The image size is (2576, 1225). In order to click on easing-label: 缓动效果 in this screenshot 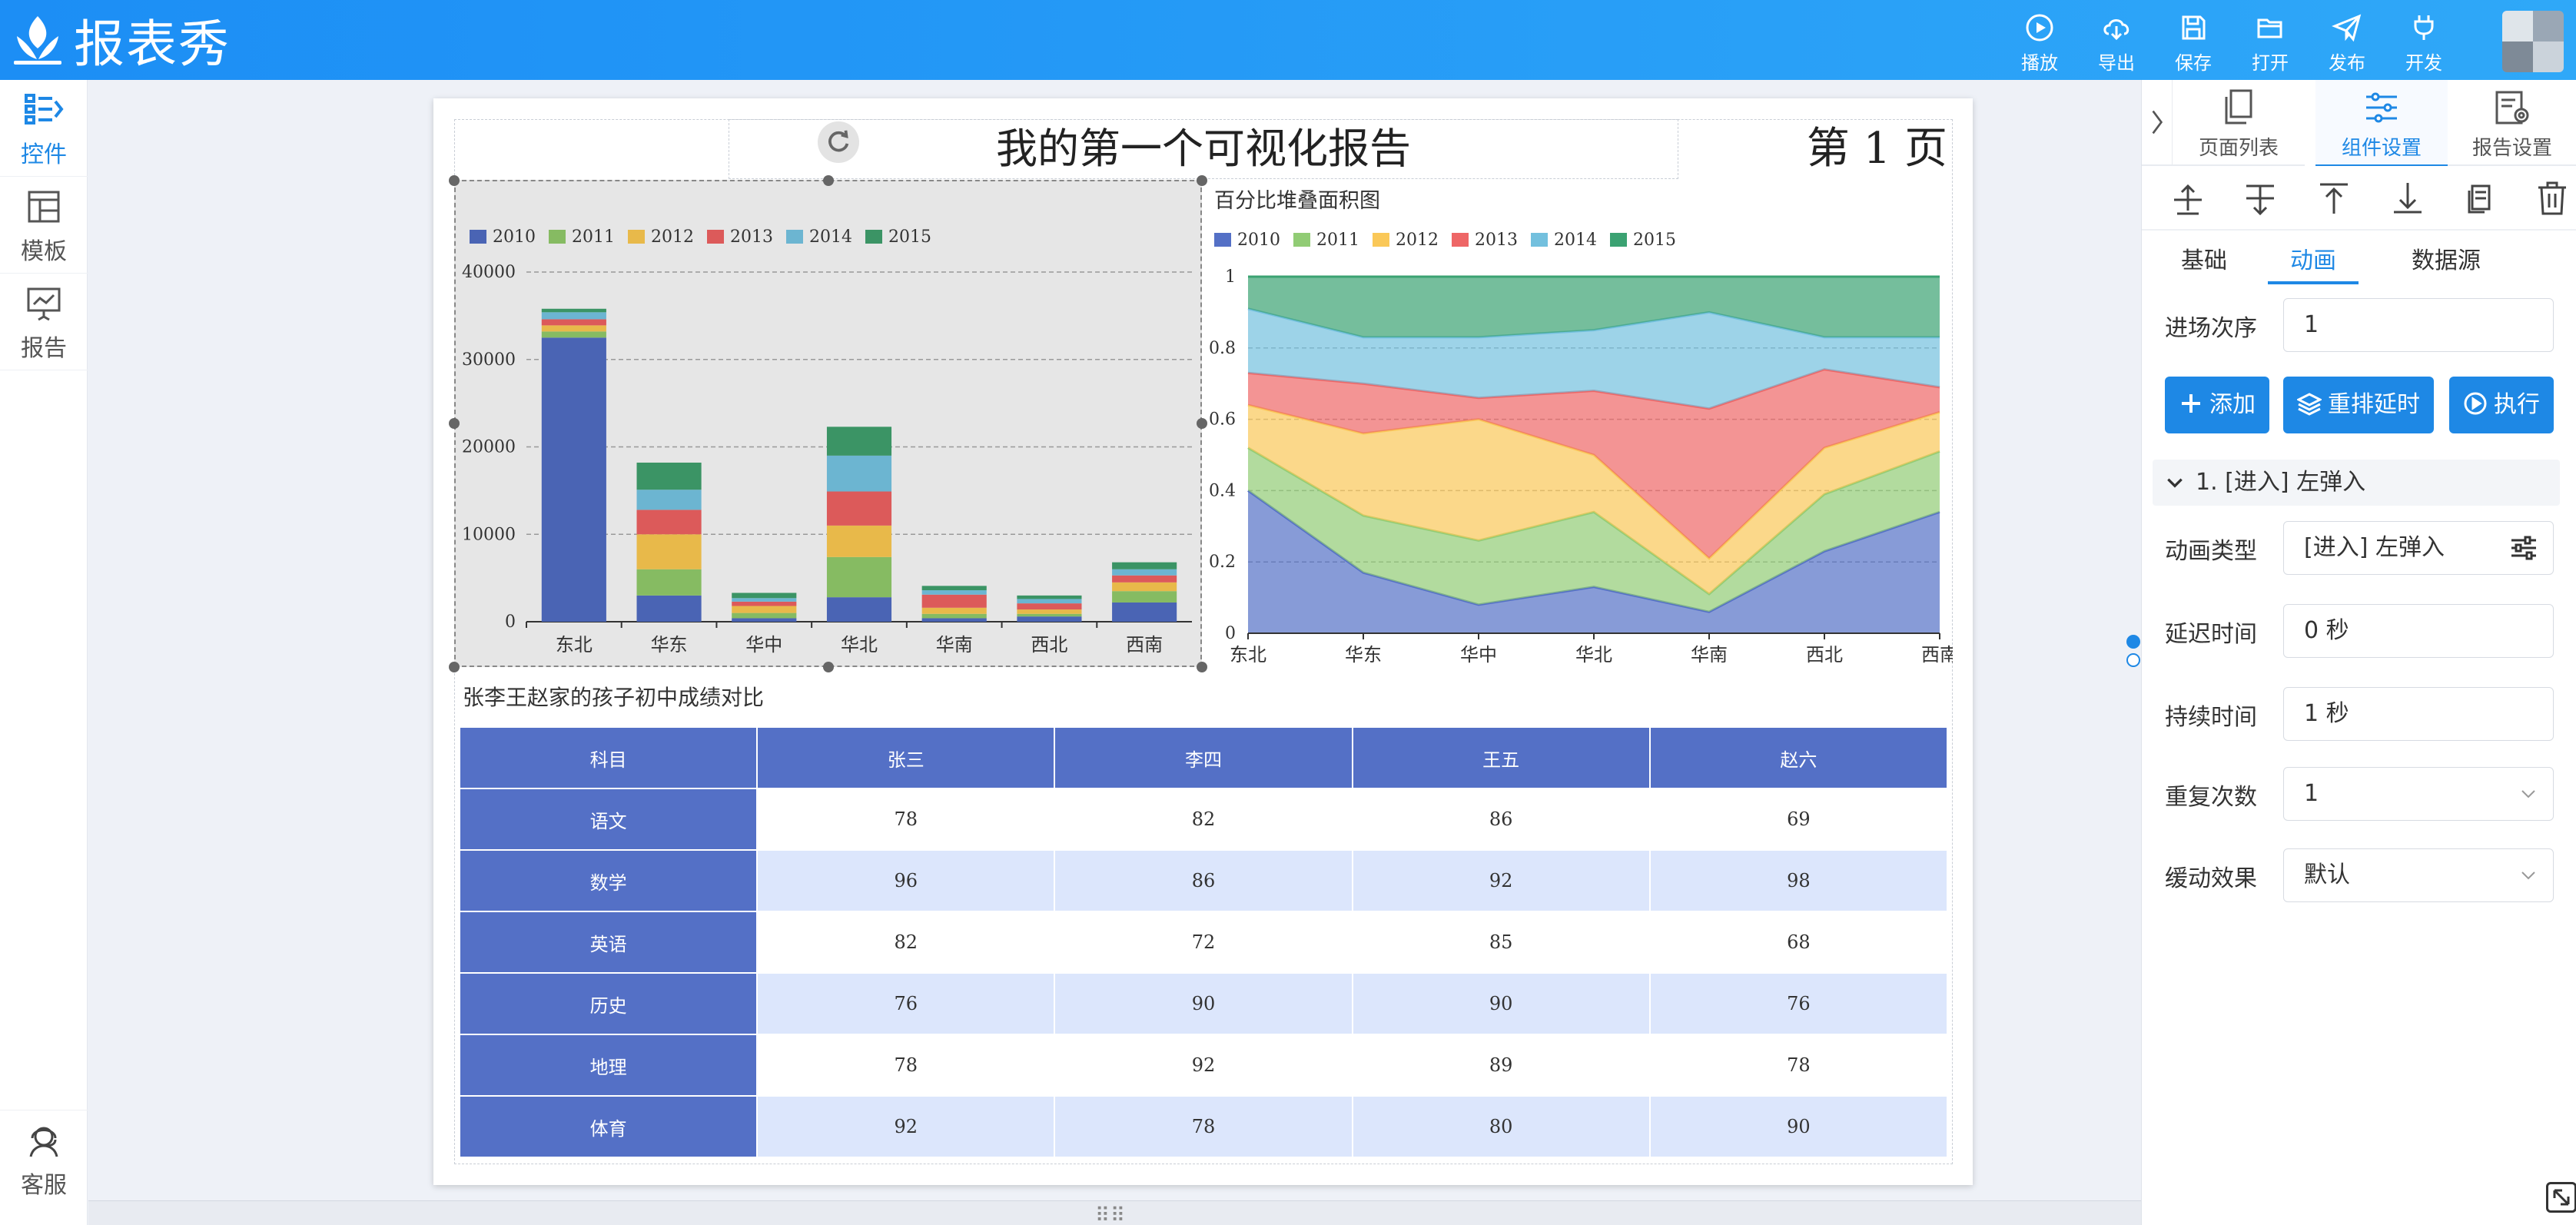, I will do `click(2211, 879)`.